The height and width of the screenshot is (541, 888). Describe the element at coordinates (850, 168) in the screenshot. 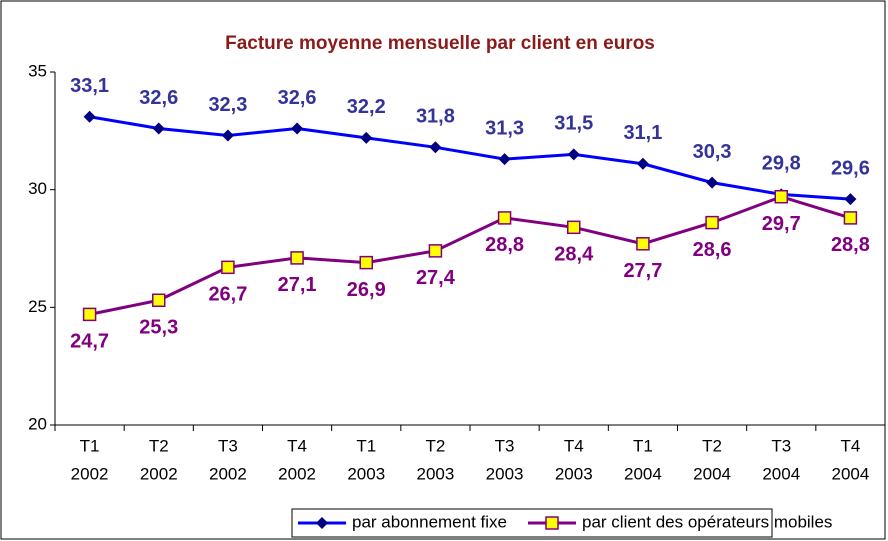

I see `data-label: 29,6` at that location.